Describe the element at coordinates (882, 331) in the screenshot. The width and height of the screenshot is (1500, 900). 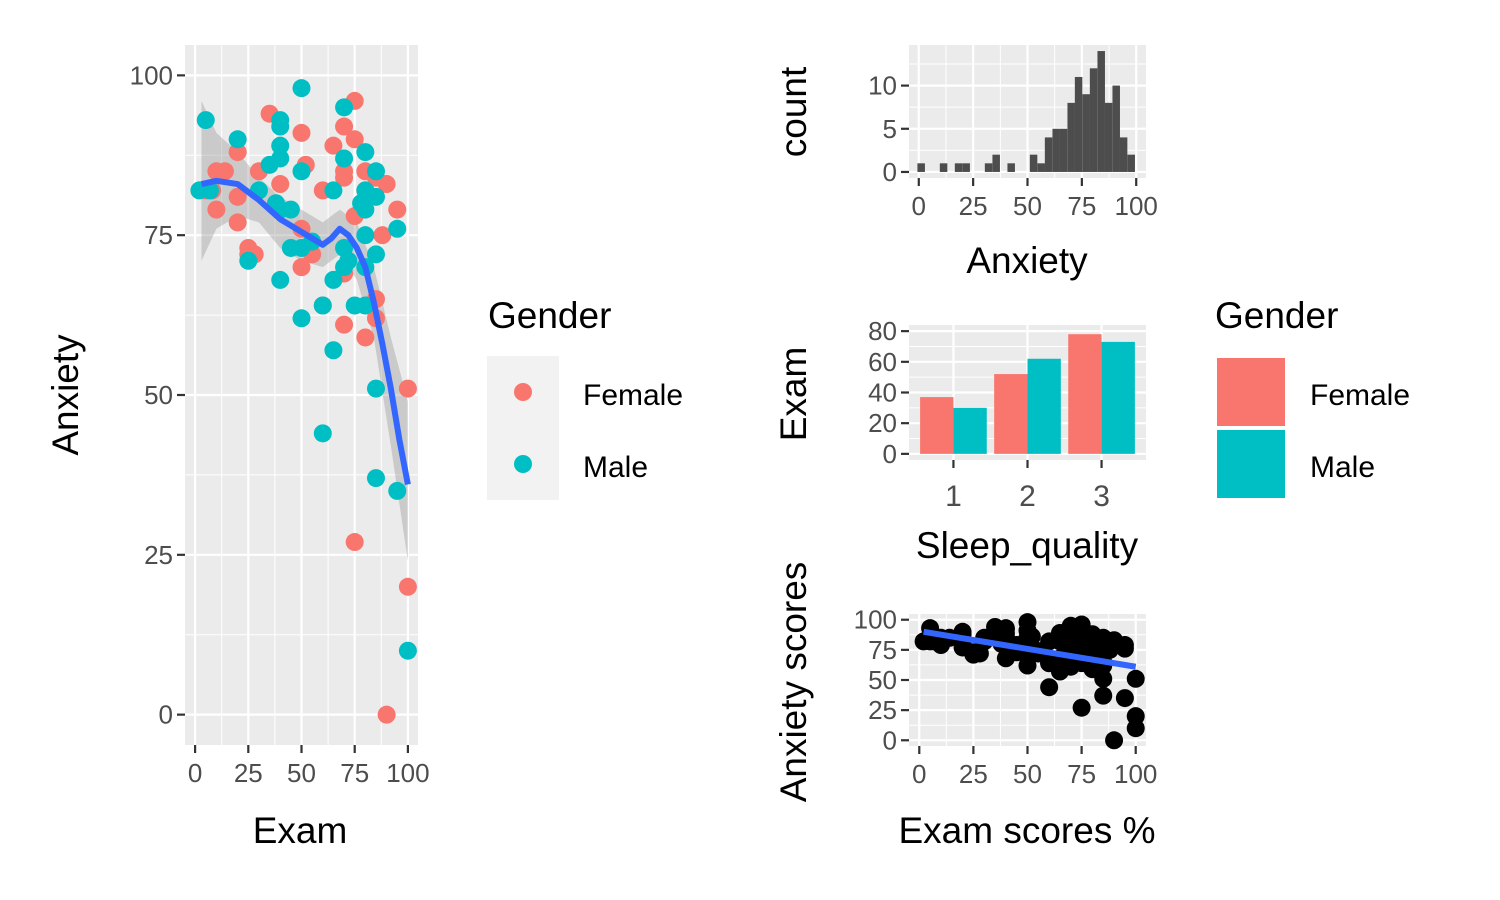
I see `y-tick-label: 80` at that location.